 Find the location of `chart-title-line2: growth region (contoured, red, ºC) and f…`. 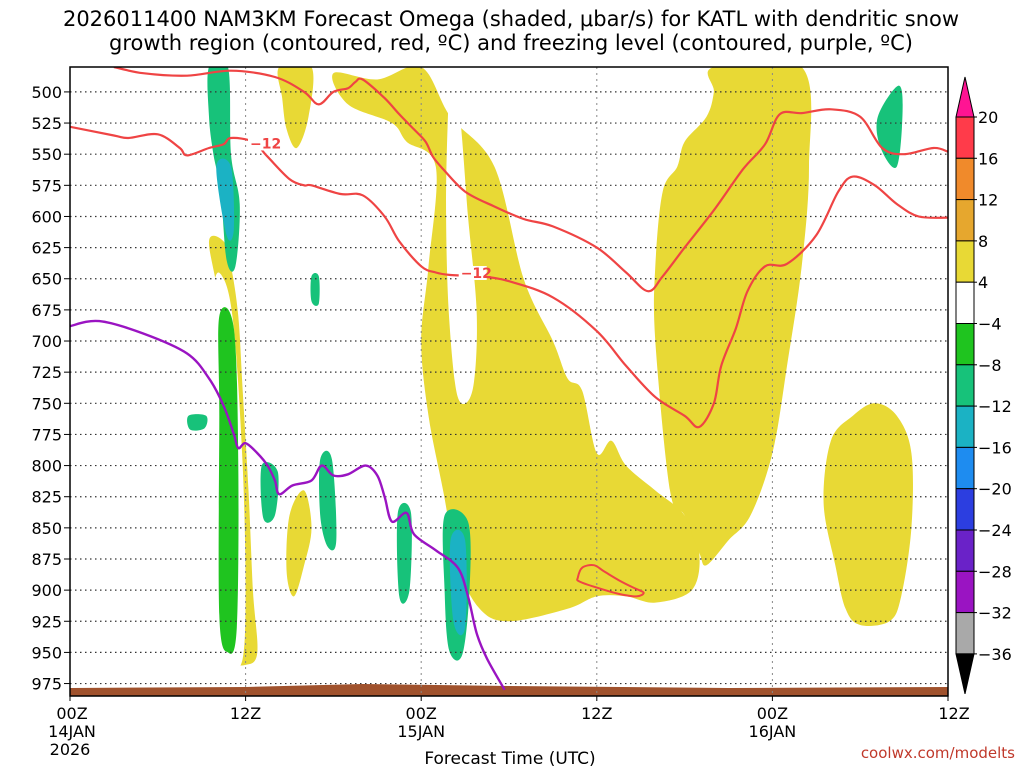

chart-title-line2: growth region (contoured, red, ºC) and f… is located at coordinates (511, 43).